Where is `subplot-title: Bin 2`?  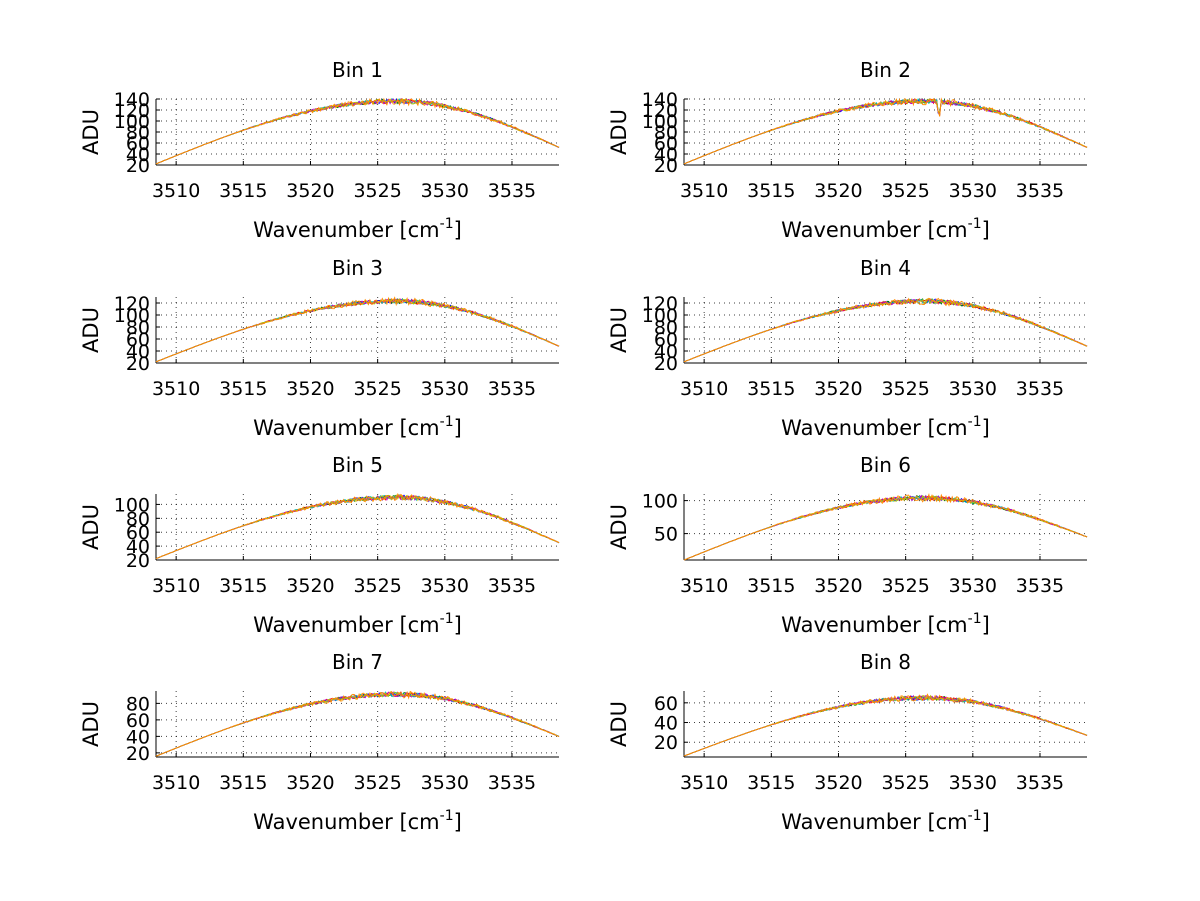 subplot-title: Bin 2 is located at coordinates (885, 70).